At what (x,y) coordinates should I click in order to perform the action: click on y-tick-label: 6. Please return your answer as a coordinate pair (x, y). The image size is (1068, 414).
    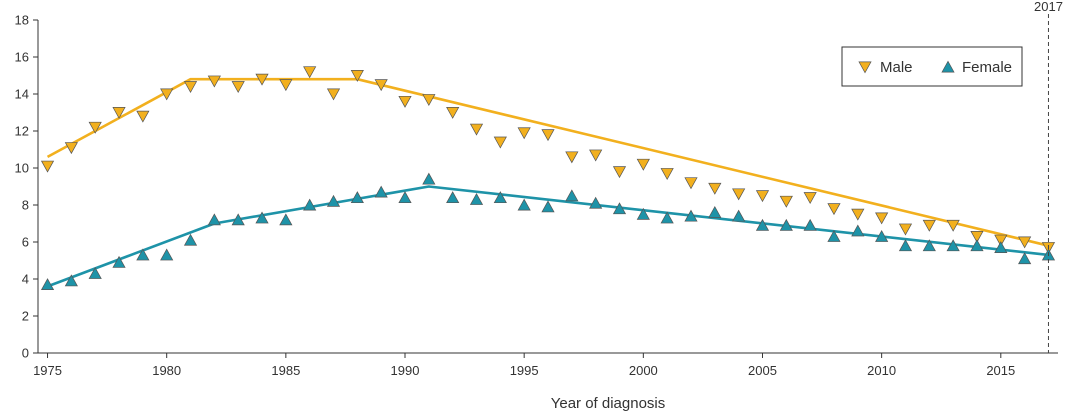
    Looking at the image, I should click on (25, 242).